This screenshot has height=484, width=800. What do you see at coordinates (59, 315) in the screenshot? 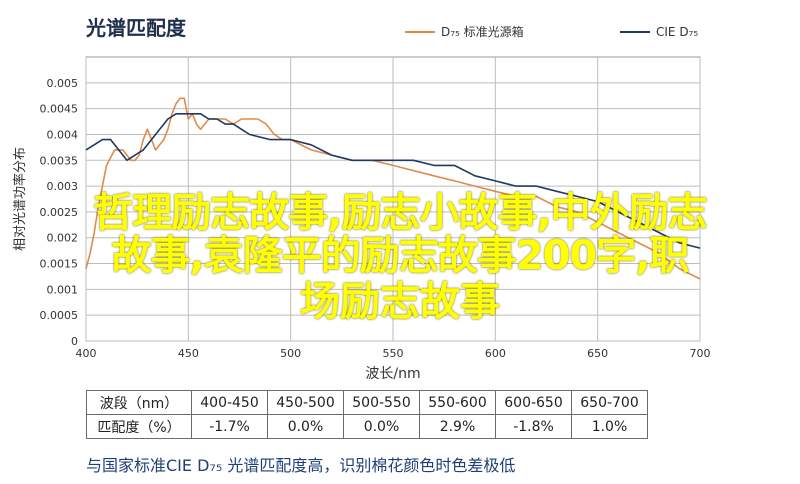
I see `y-tick-label: 0.0005` at bounding box center [59, 315].